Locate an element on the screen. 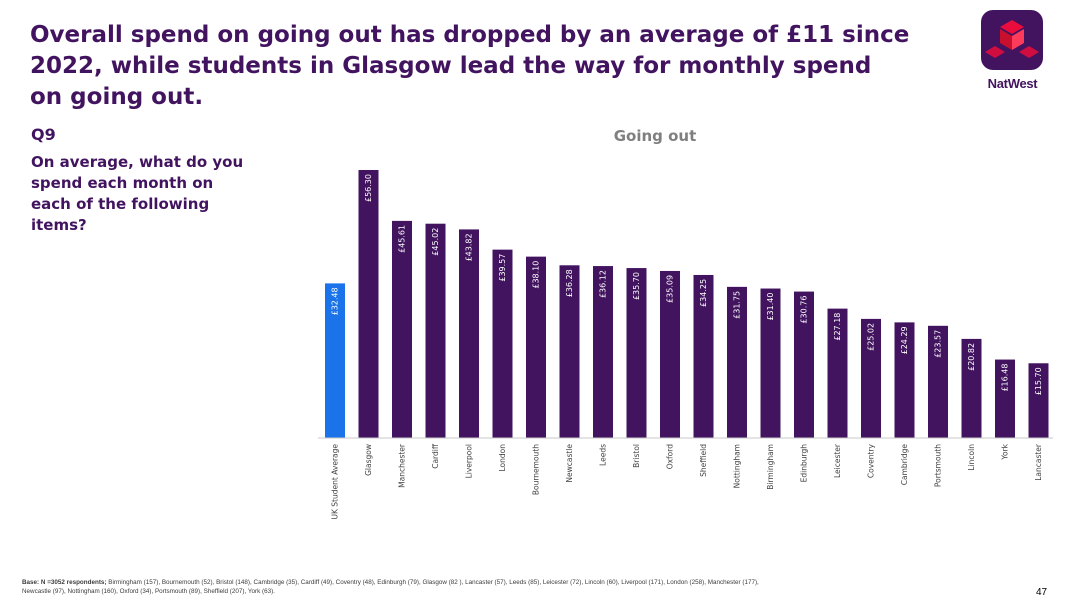  category-label-london: London is located at coordinates (502, 458).